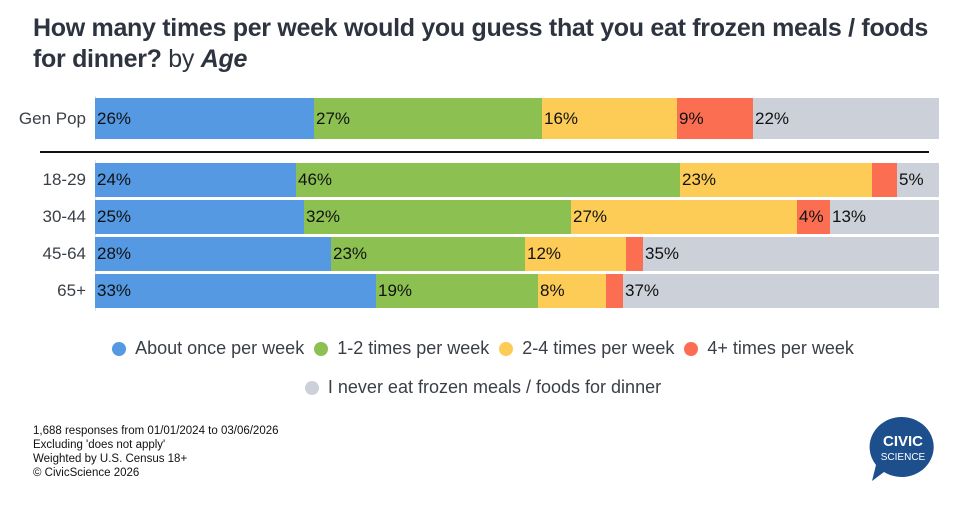 The image size is (966, 507). Describe the element at coordinates (395, 290) in the screenshot. I see `data-label: 19%` at that location.